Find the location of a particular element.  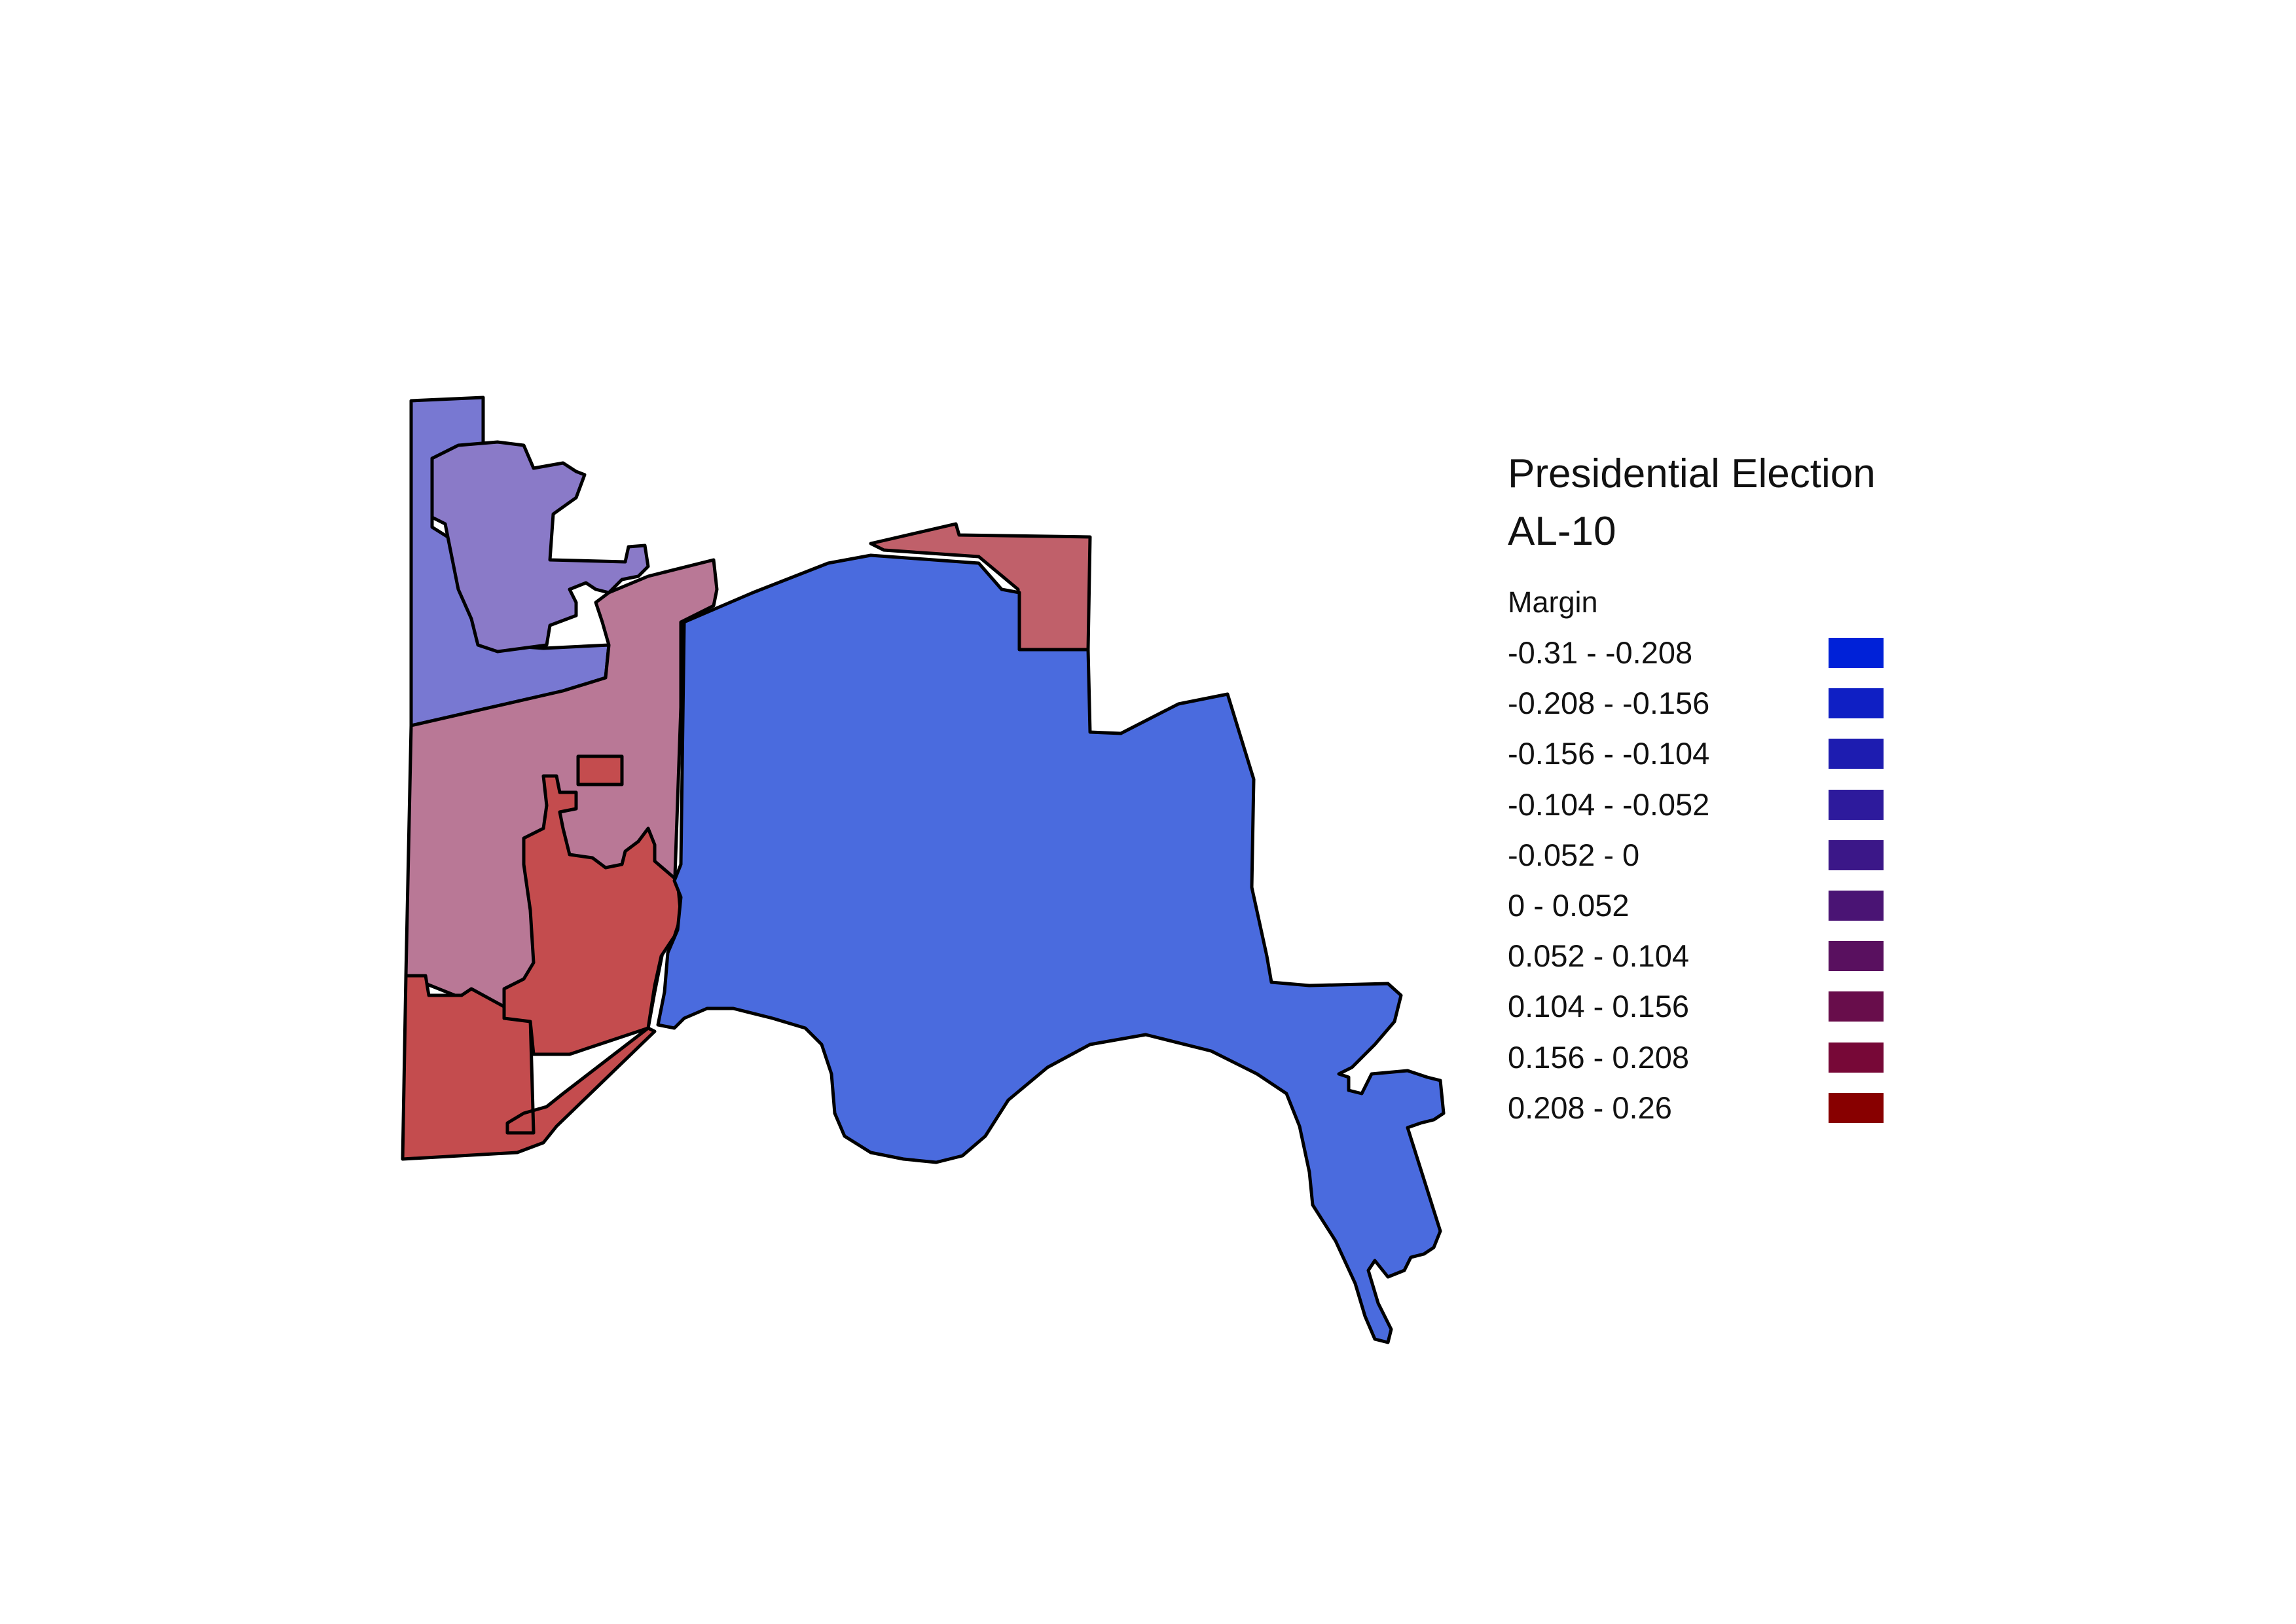

legend-item-label: -0.052 - 0 is located at coordinates (1574, 854).